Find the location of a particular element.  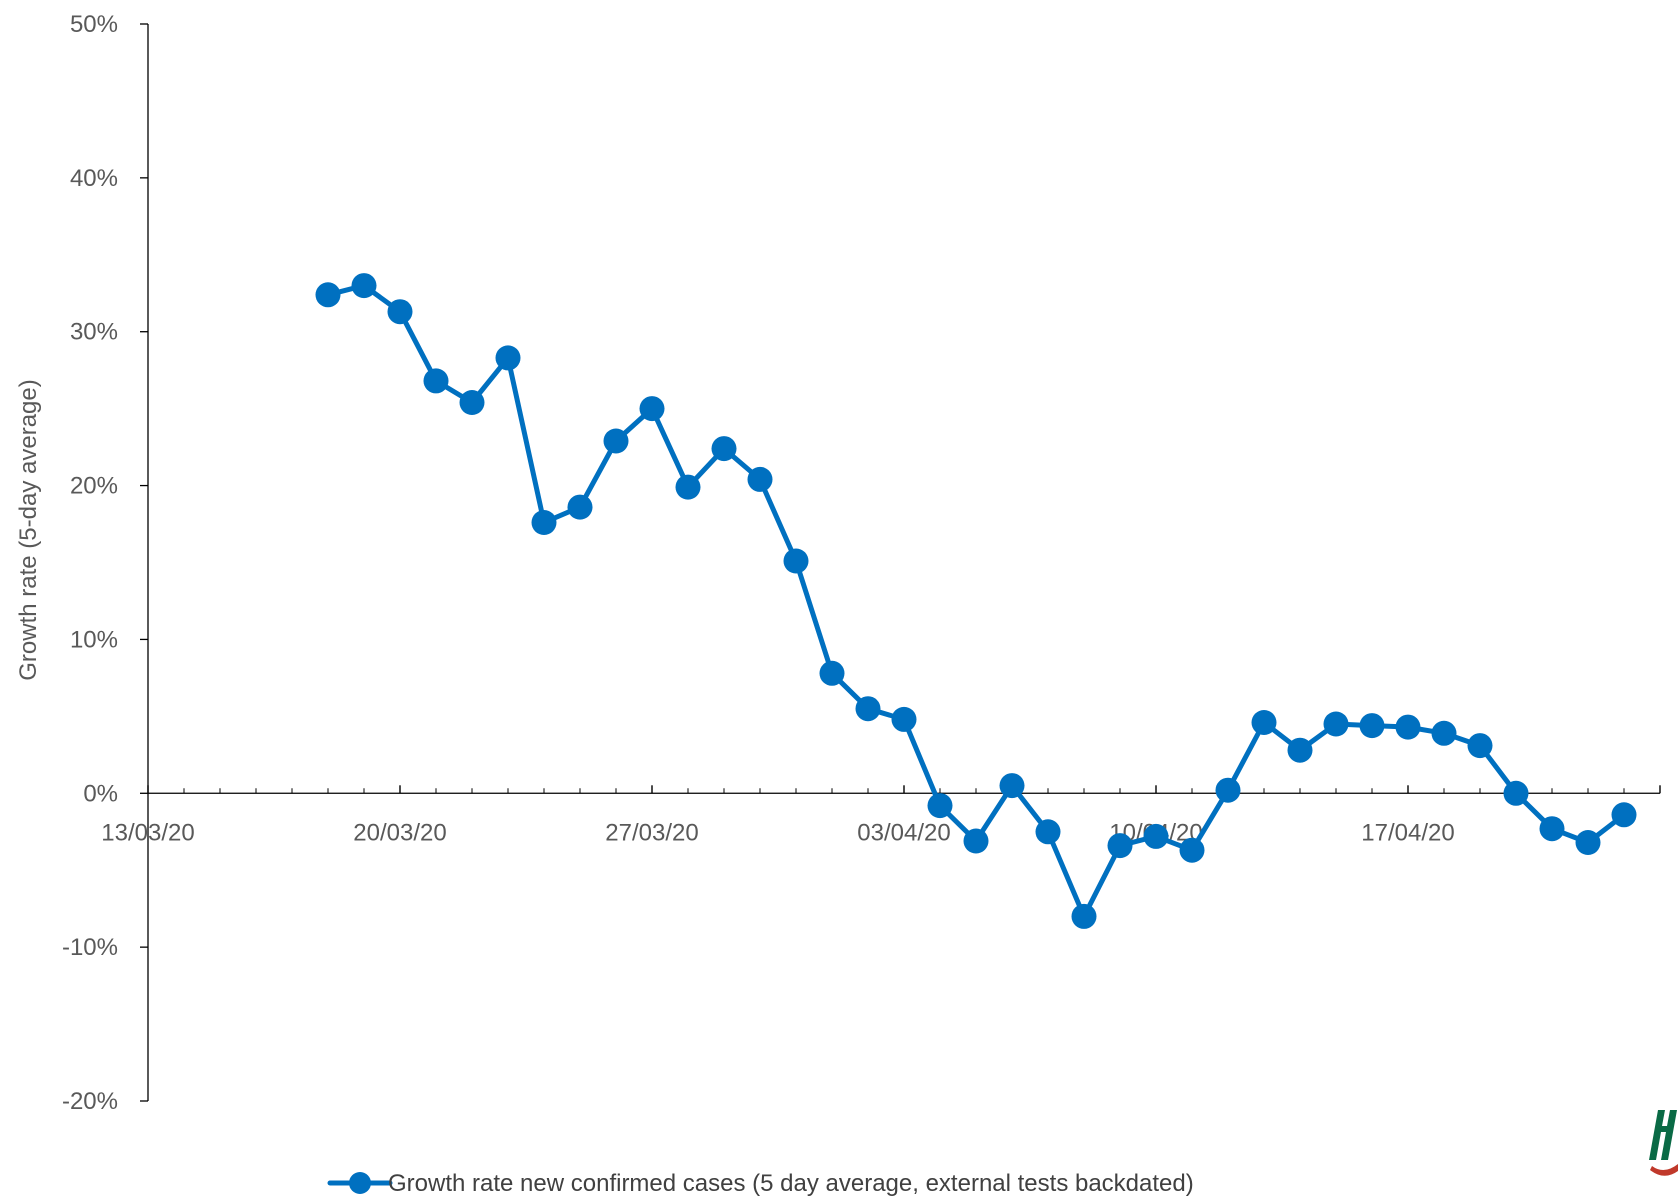

y-axis-title: Growth rate (5-day average) is located at coordinates (28, 529).